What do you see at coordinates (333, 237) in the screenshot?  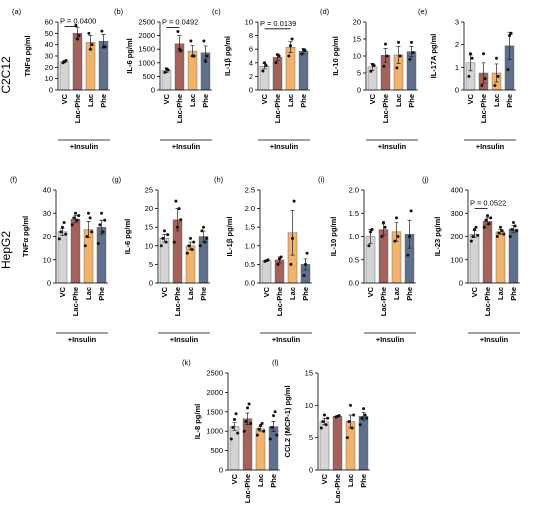 I see `y-axis-label: IL-10 pg/ml` at bounding box center [333, 237].